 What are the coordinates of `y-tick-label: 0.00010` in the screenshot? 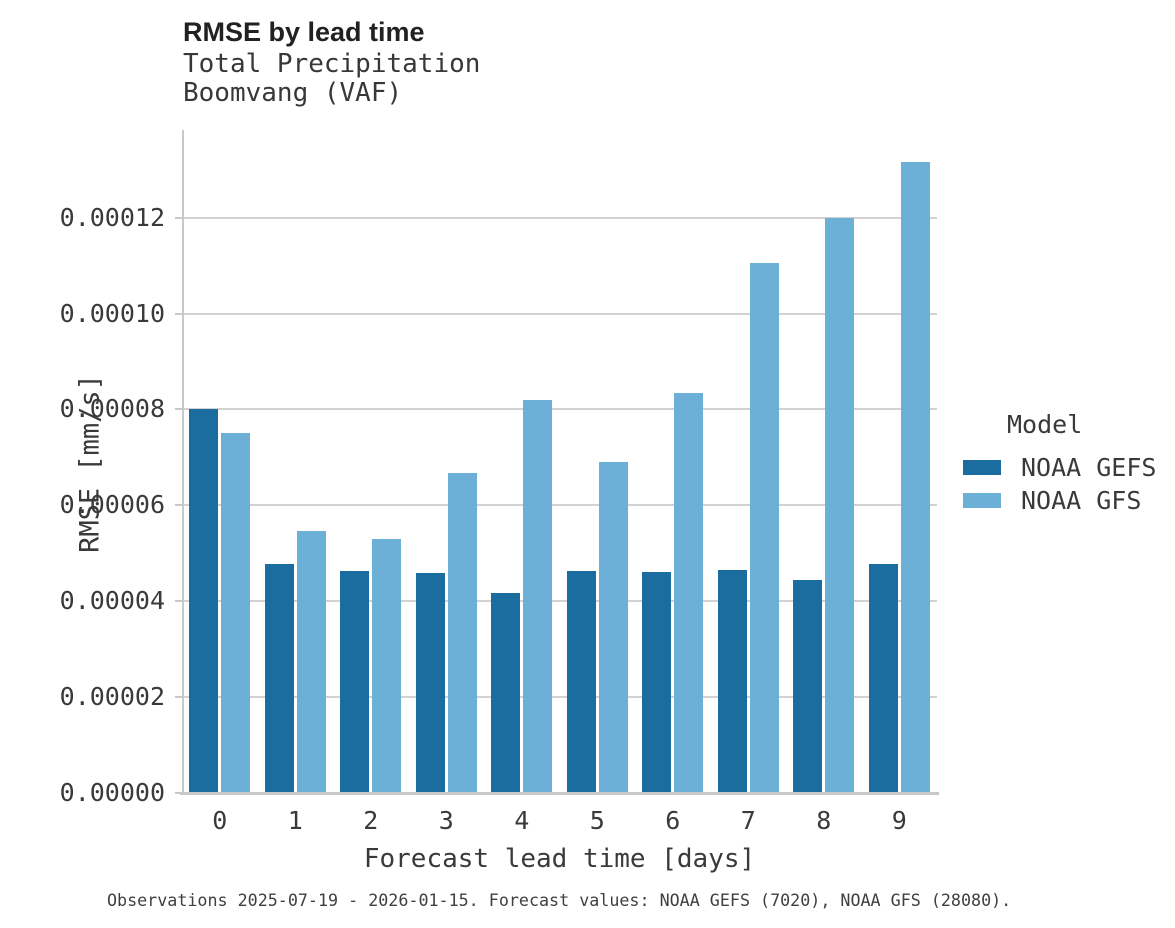 It's located at (112, 313).